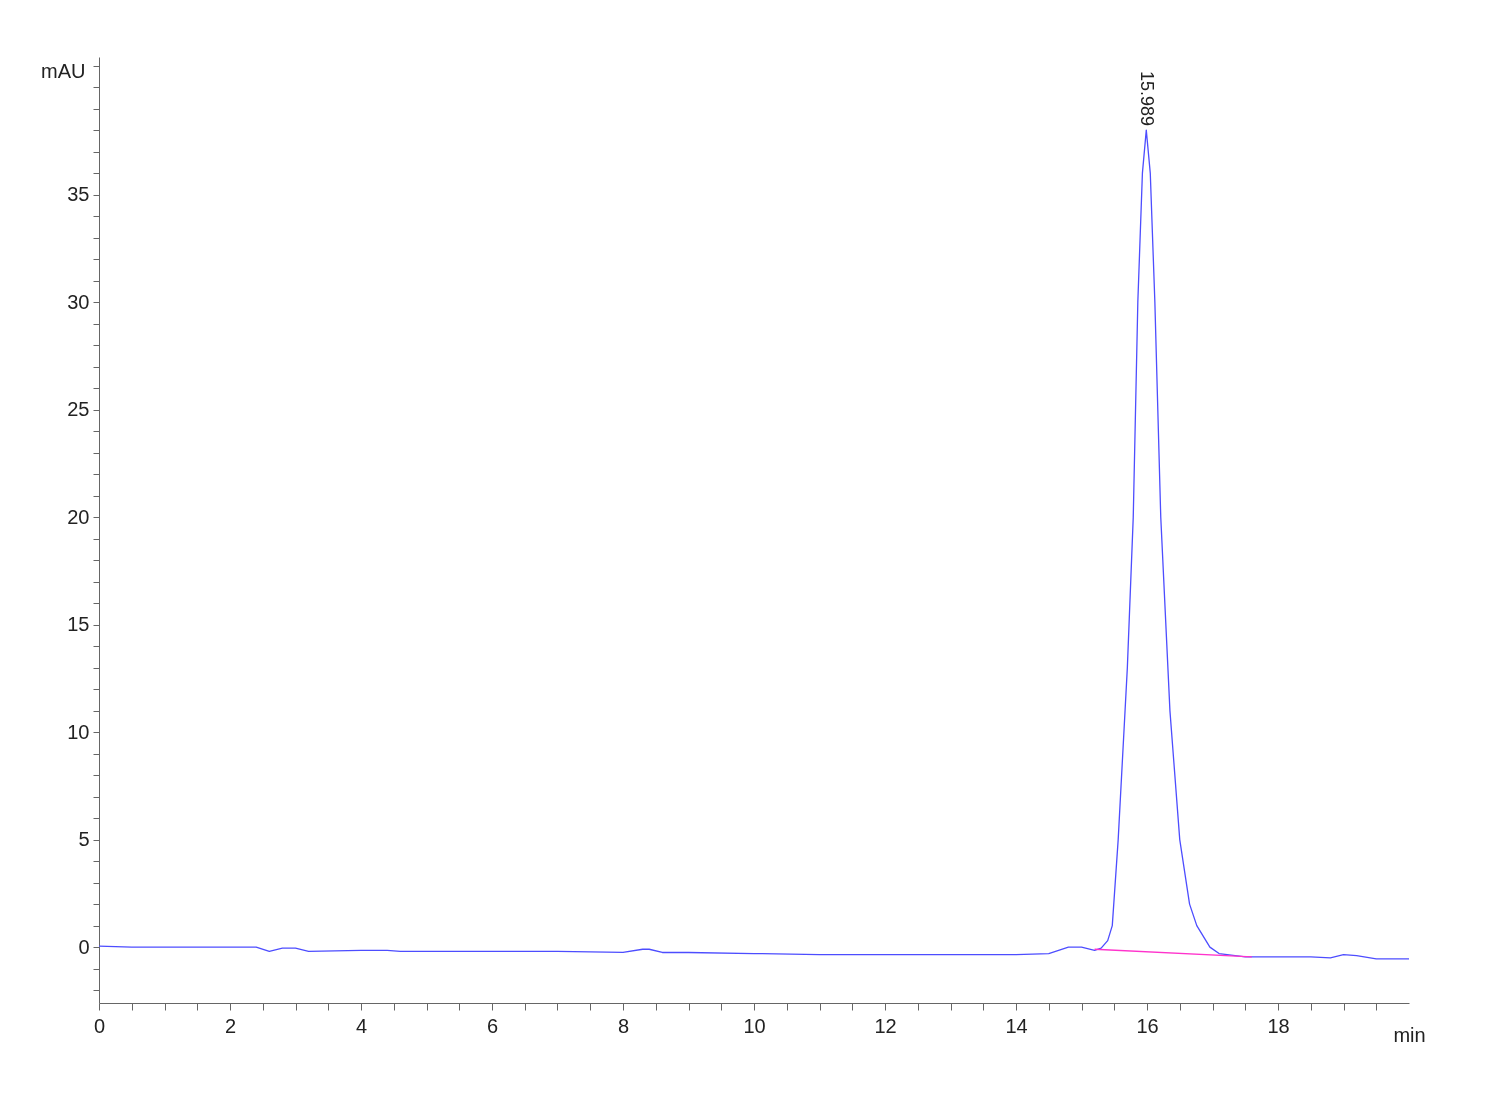  I want to click on x-tick-label: 18, so click(1278, 1025).